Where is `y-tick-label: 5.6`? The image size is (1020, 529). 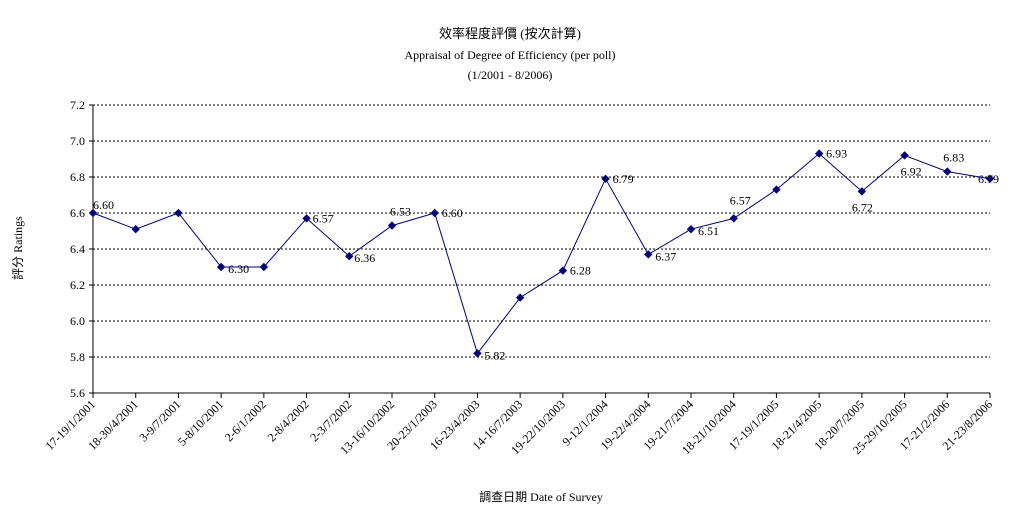 y-tick-label: 5.6 is located at coordinates (77, 393).